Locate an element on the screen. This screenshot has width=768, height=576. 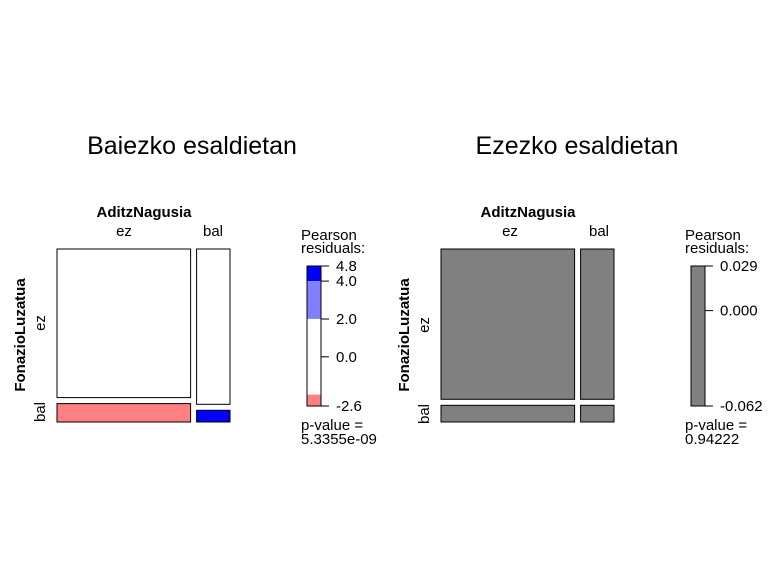
legend-tick-label: 0.0 is located at coordinates (346, 357).